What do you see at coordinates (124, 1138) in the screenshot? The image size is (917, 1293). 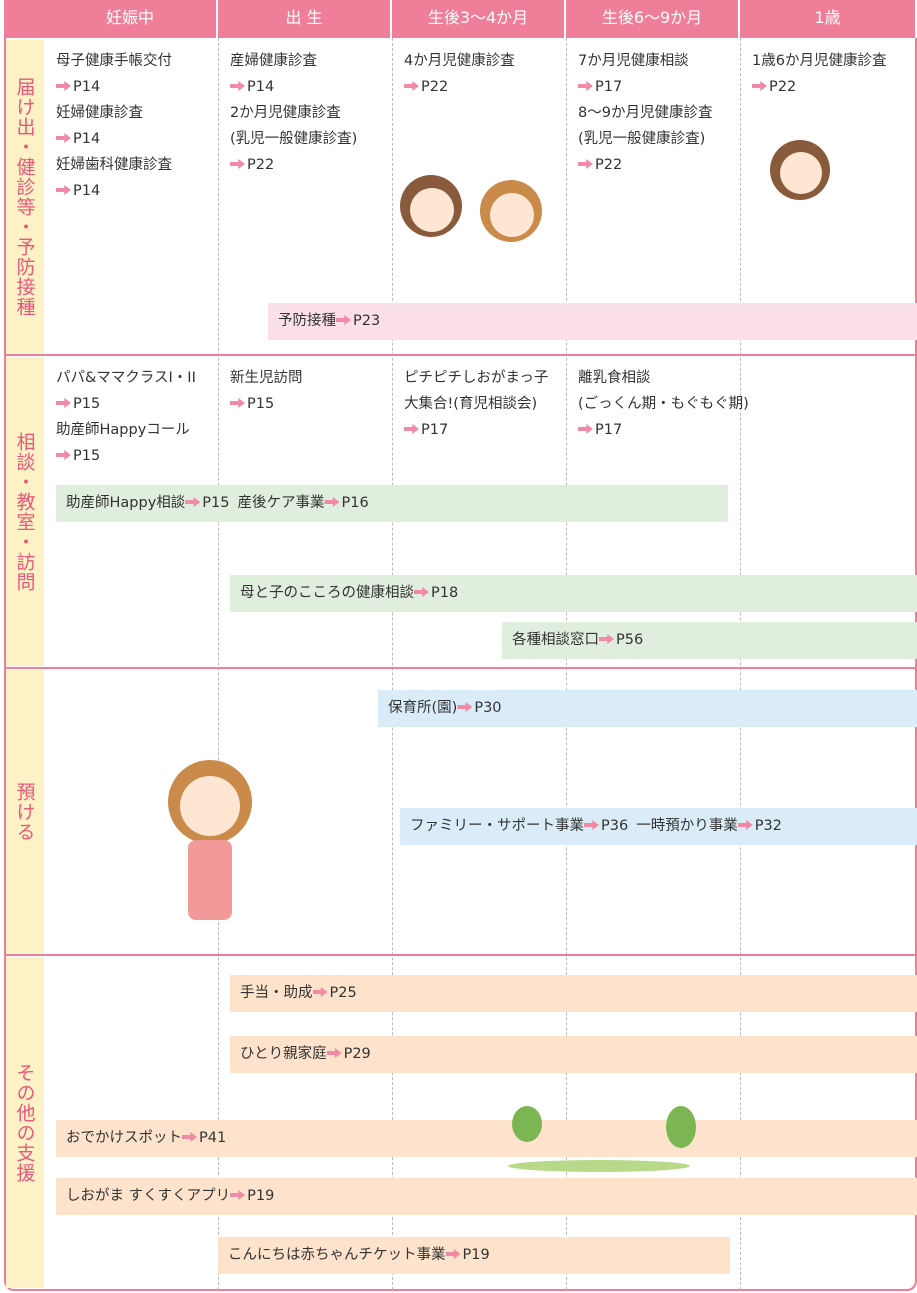 I see `bar-text: おでかけスポット` at bounding box center [124, 1138].